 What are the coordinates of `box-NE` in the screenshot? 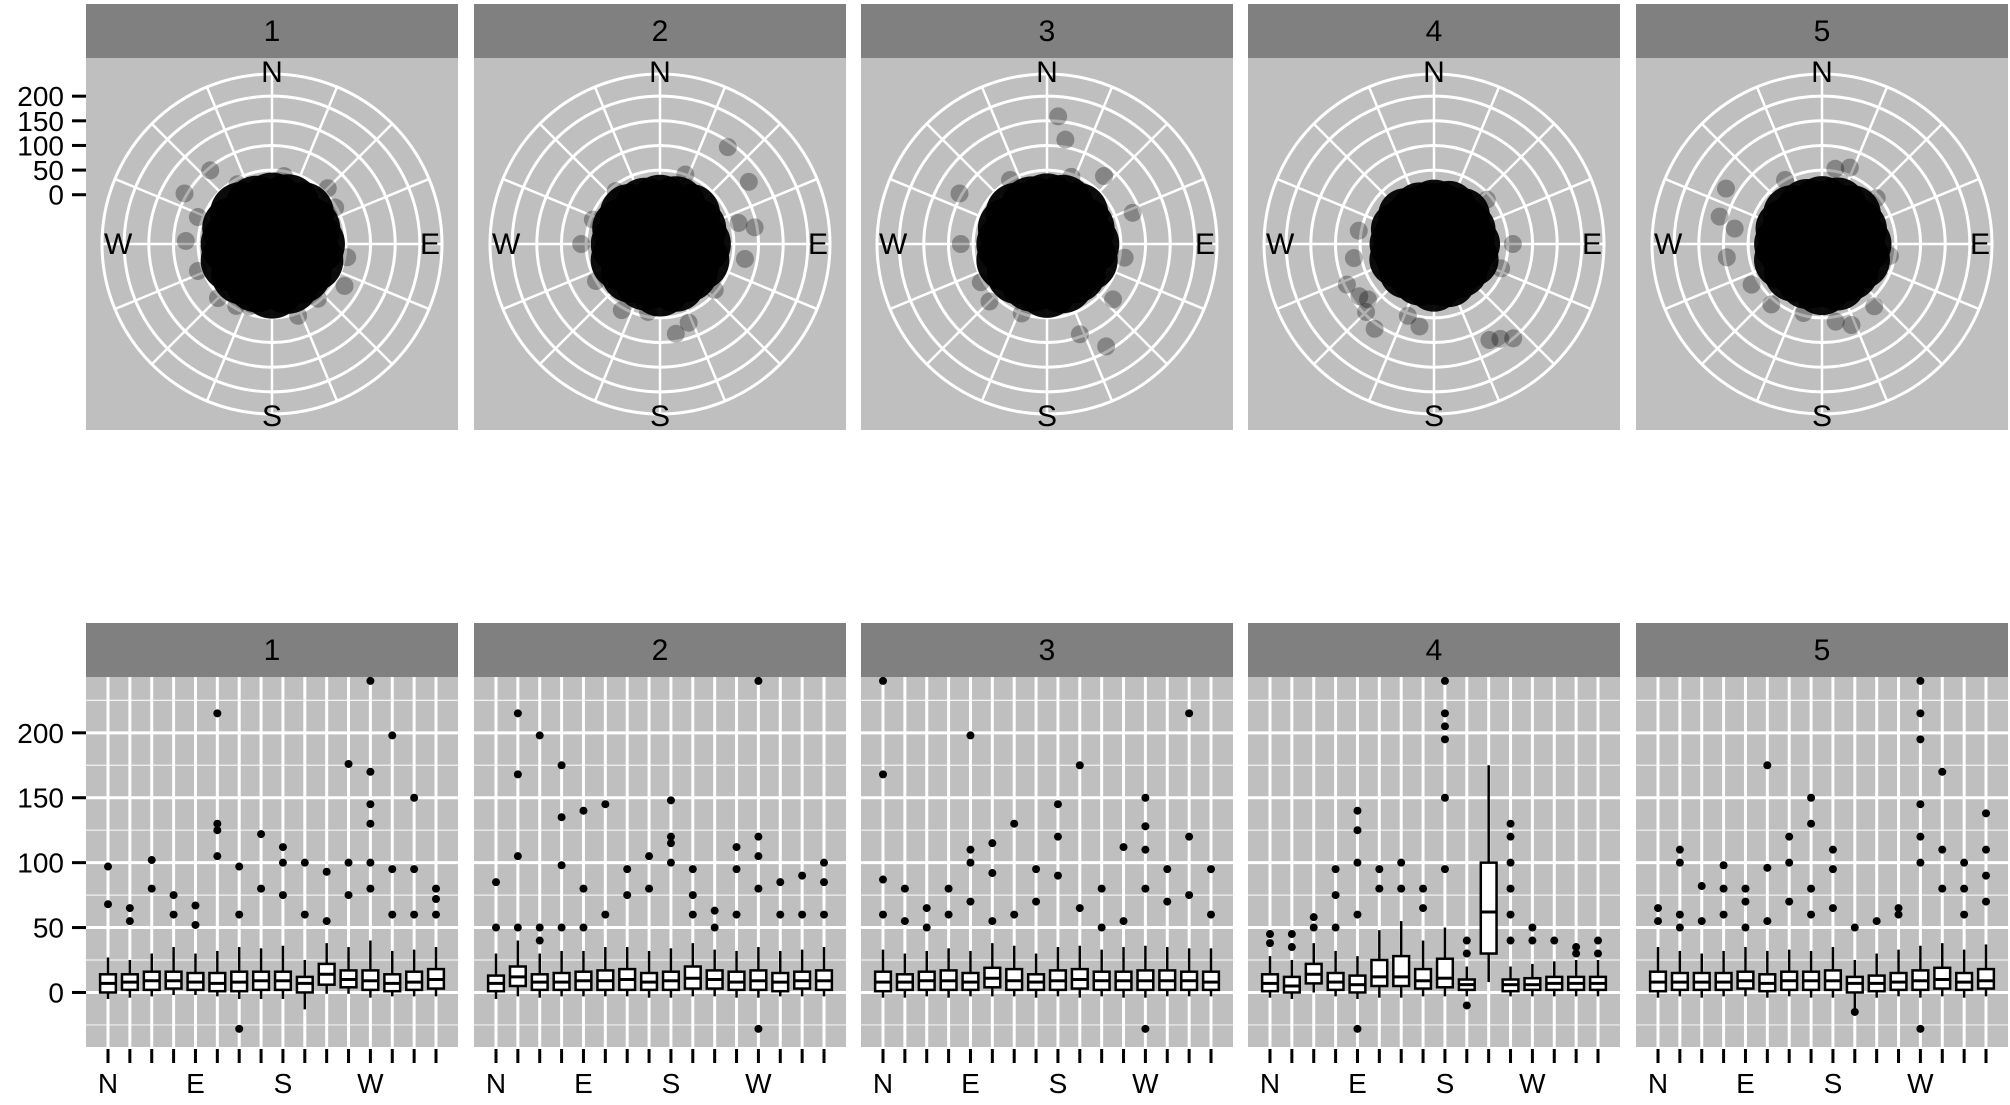 It's located at (926, 973).